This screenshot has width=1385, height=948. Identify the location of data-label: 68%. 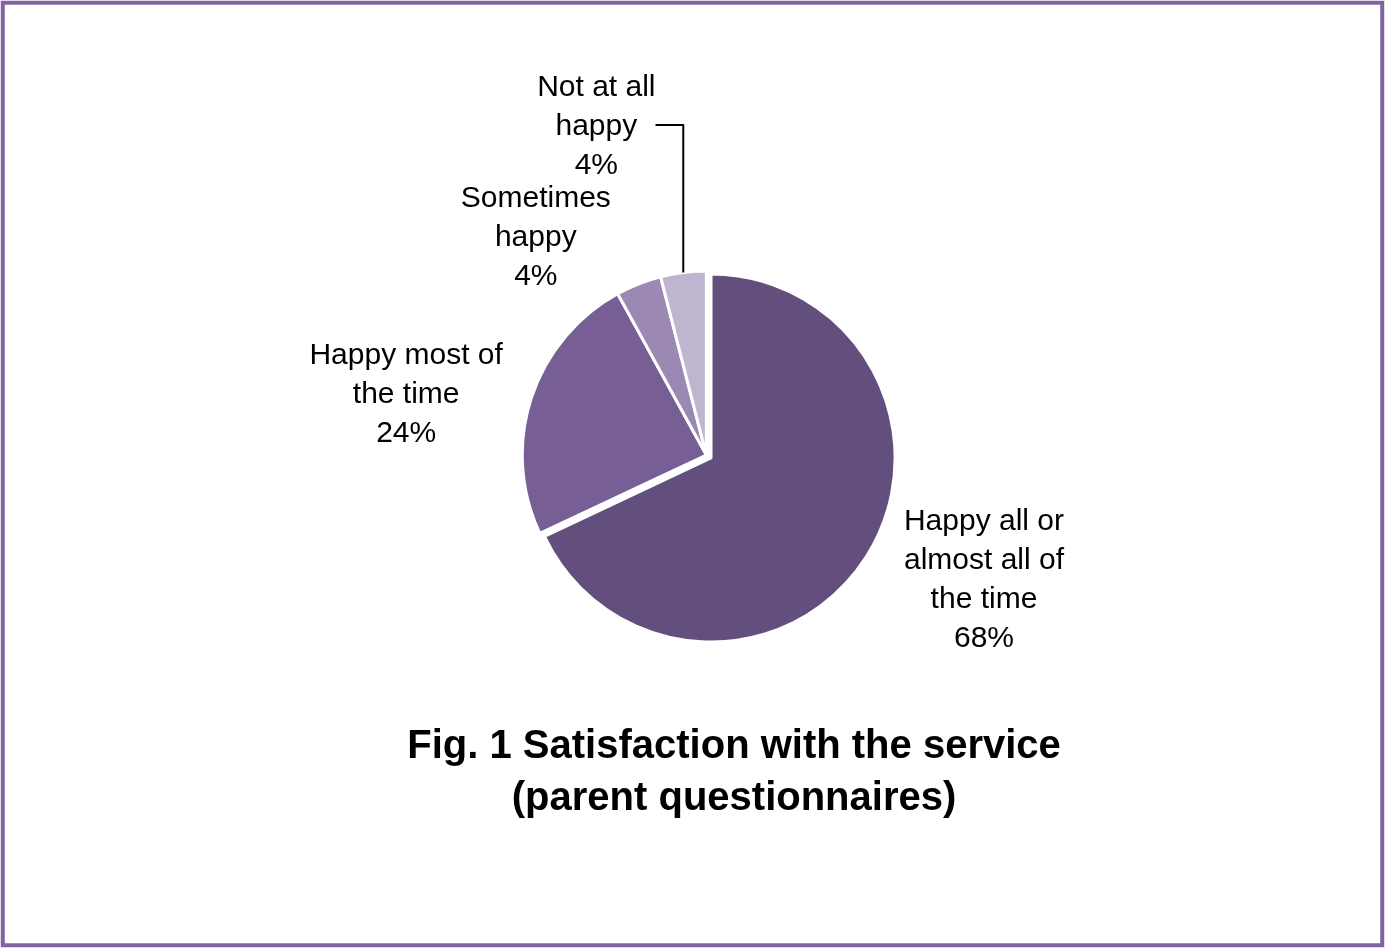
(983, 637).